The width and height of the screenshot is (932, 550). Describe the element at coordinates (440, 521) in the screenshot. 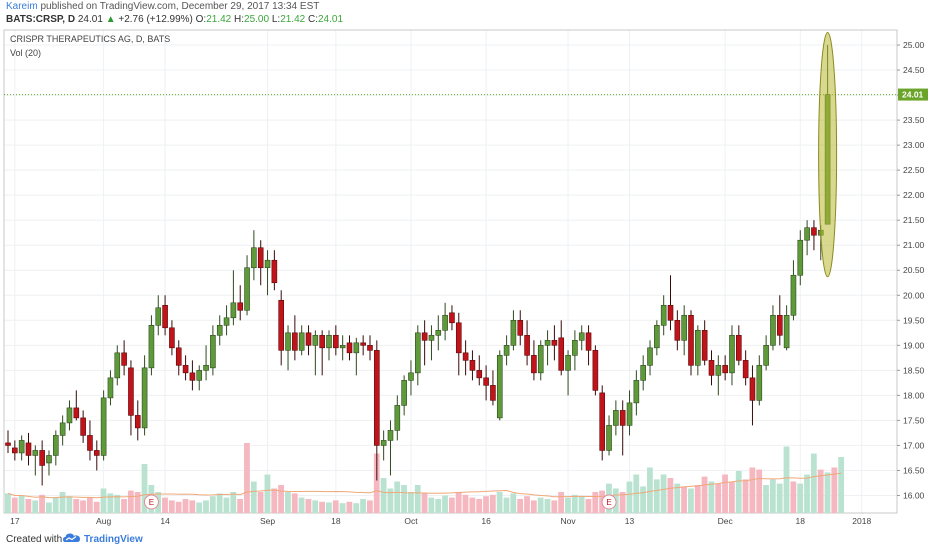

I see `time-axis: 17 Aug 14 Sep 18 Oct 16 Nov 13 Dec 18 2018` at that location.